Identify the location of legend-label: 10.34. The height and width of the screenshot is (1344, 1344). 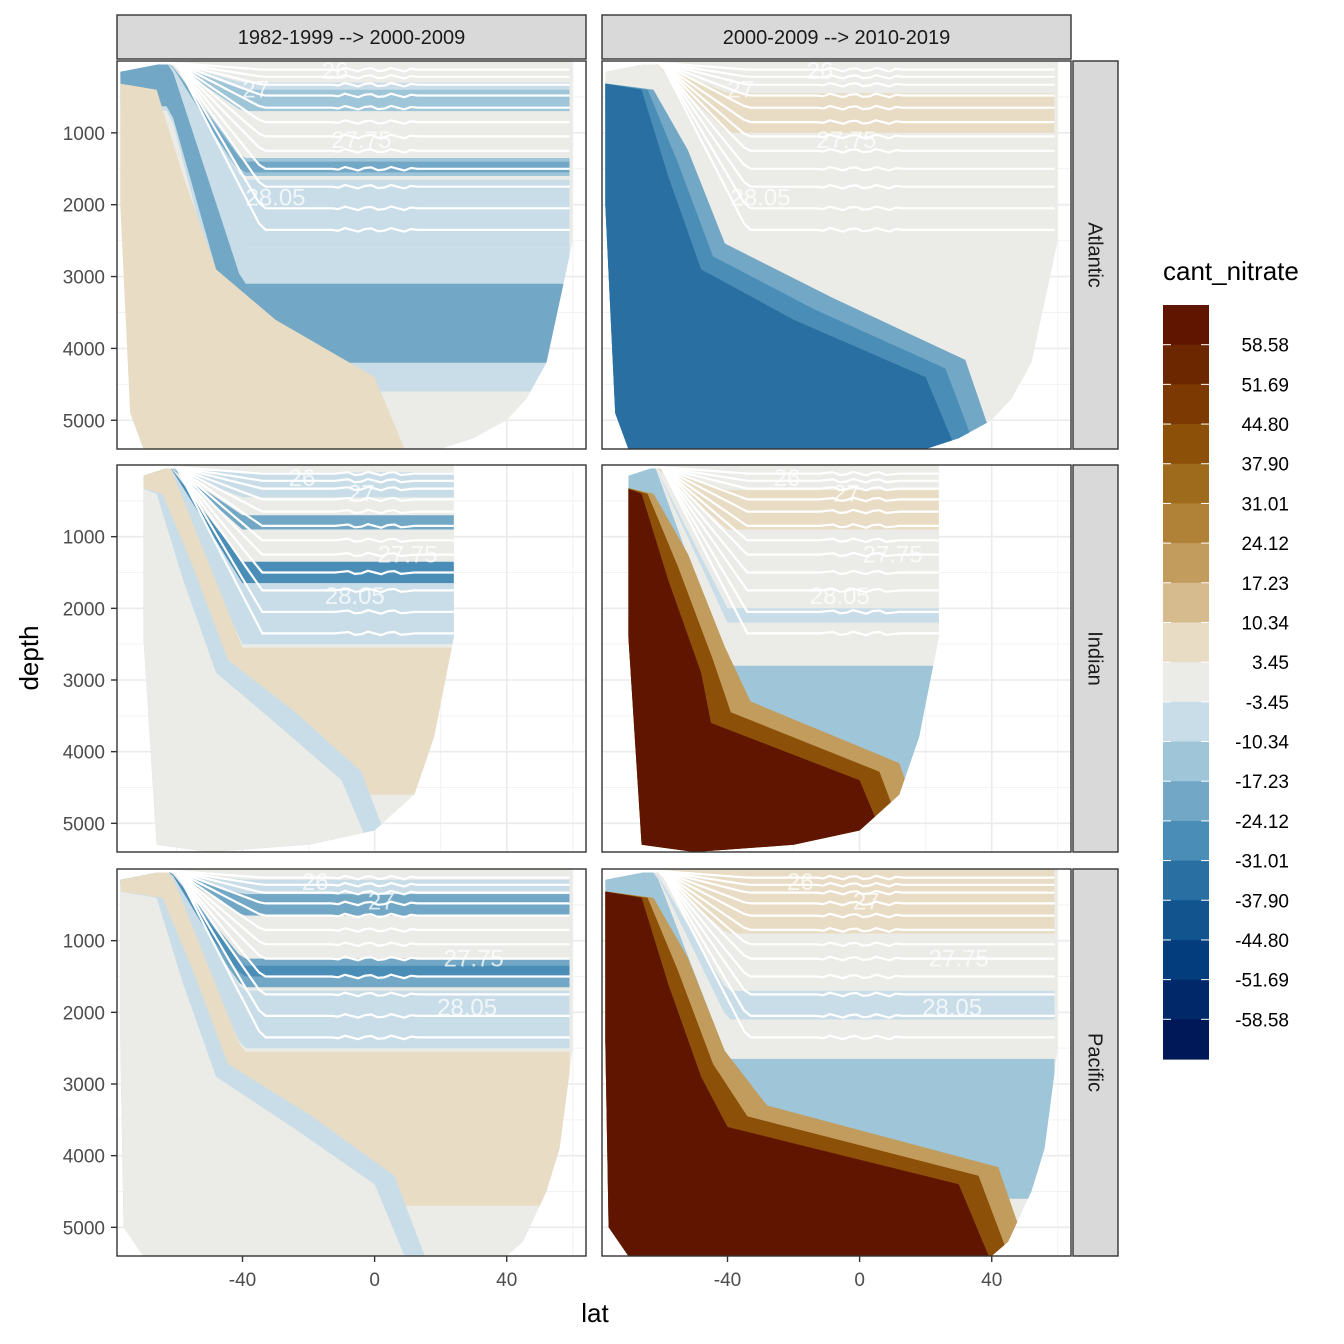
(1265, 623).